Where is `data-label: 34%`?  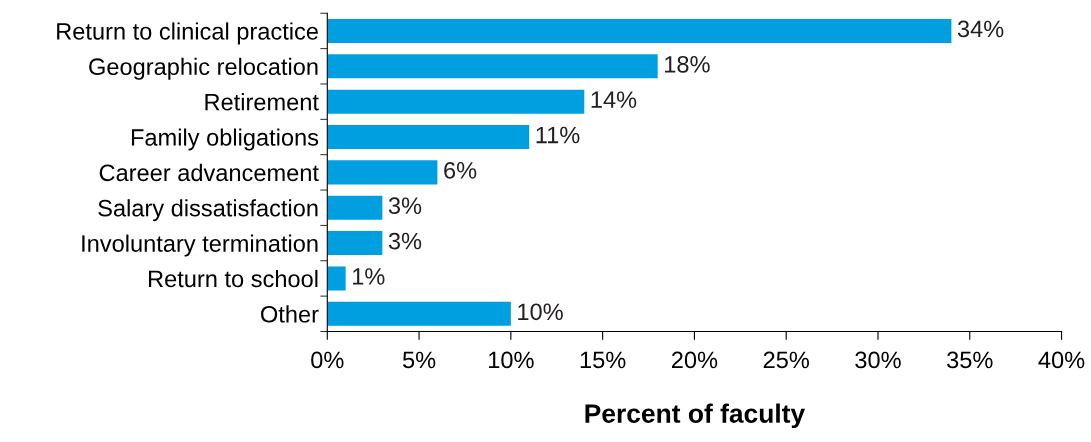 data-label: 34% is located at coordinates (980, 29).